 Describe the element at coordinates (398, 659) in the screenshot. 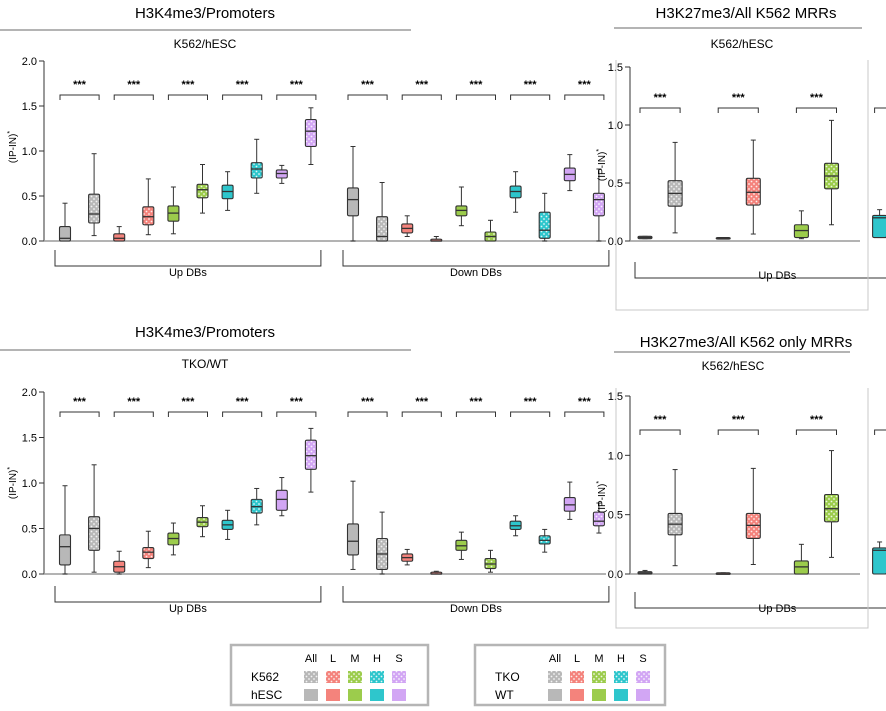

I see `legend-column-label: S` at that location.